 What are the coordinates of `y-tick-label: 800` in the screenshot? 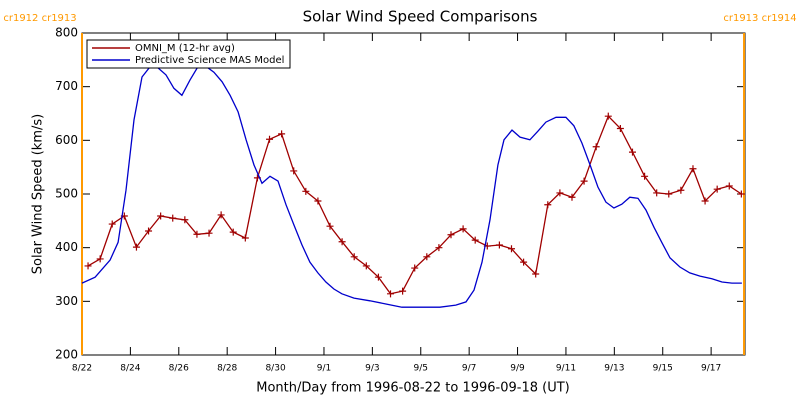 It's located at (66, 33).